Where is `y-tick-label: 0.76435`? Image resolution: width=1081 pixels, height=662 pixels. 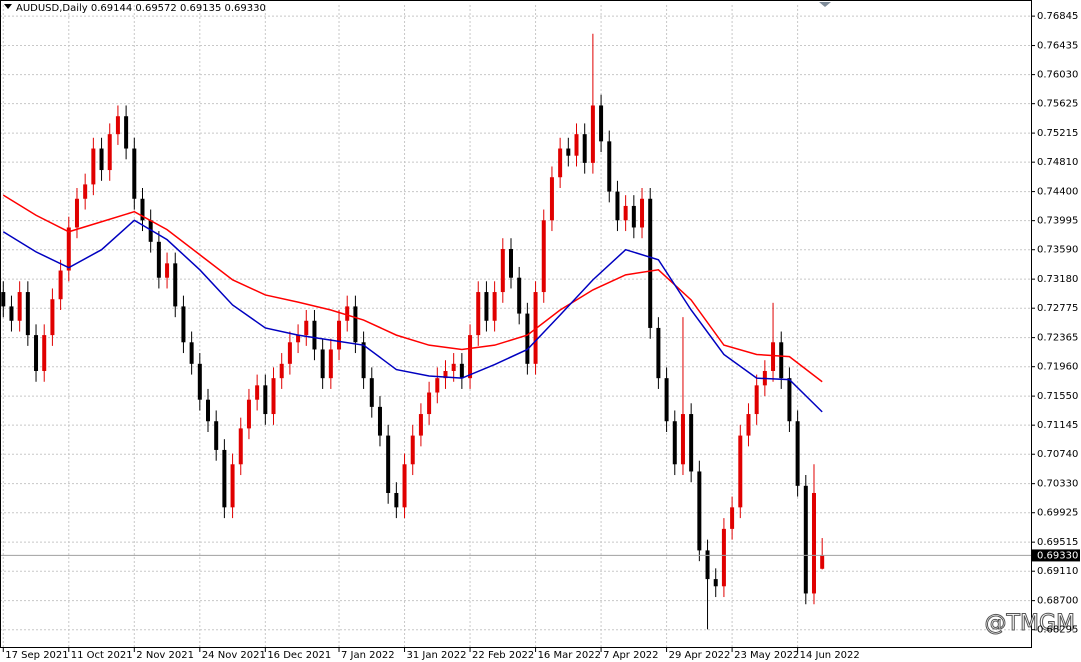
y-tick-label: 0.76435 is located at coordinates (1057, 46).